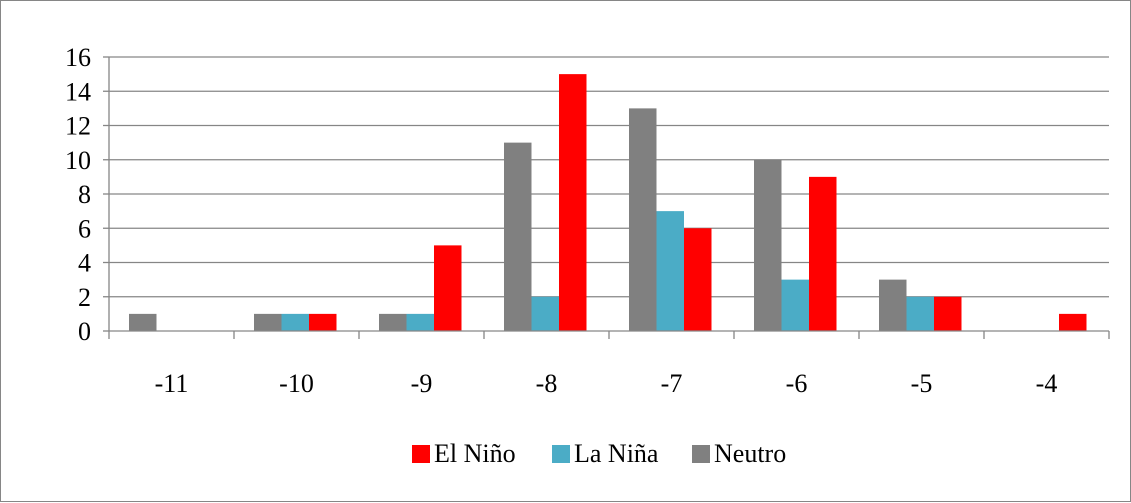  Describe the element at coordinates (547, 383) in the screenshot. I see `x-tick-label: -8` at that location.